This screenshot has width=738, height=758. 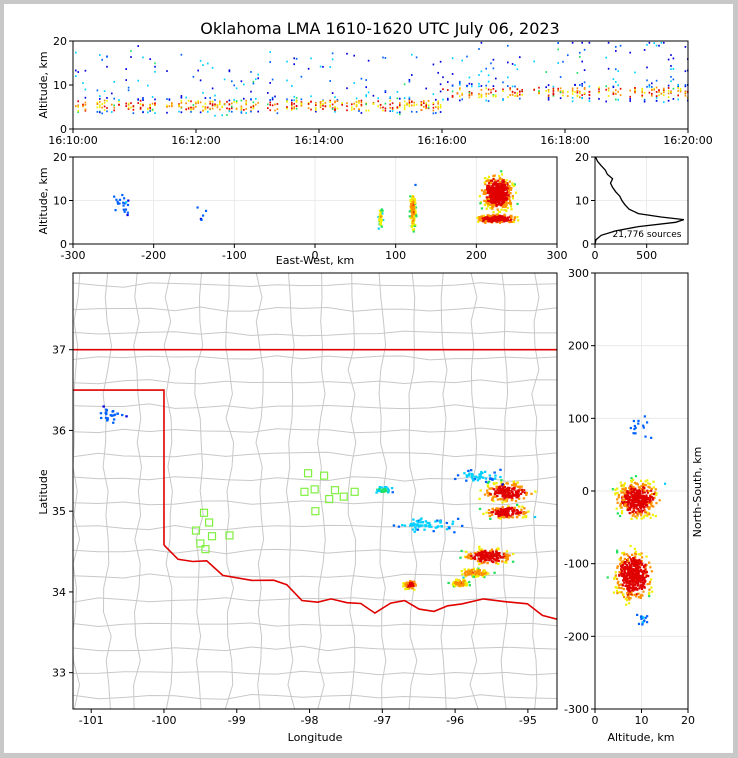 I want to click on east-west-axis-tick-label: 100, so click(x=395, y=255).